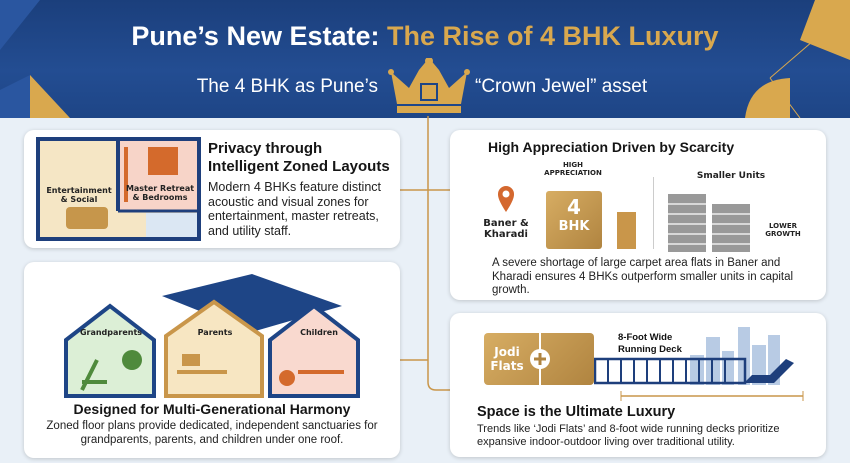  What do you see at coordinates (255, 36) in the screenshot?
I see `title-white: Pune’s New Estate:` at bounding box center [255, 36].